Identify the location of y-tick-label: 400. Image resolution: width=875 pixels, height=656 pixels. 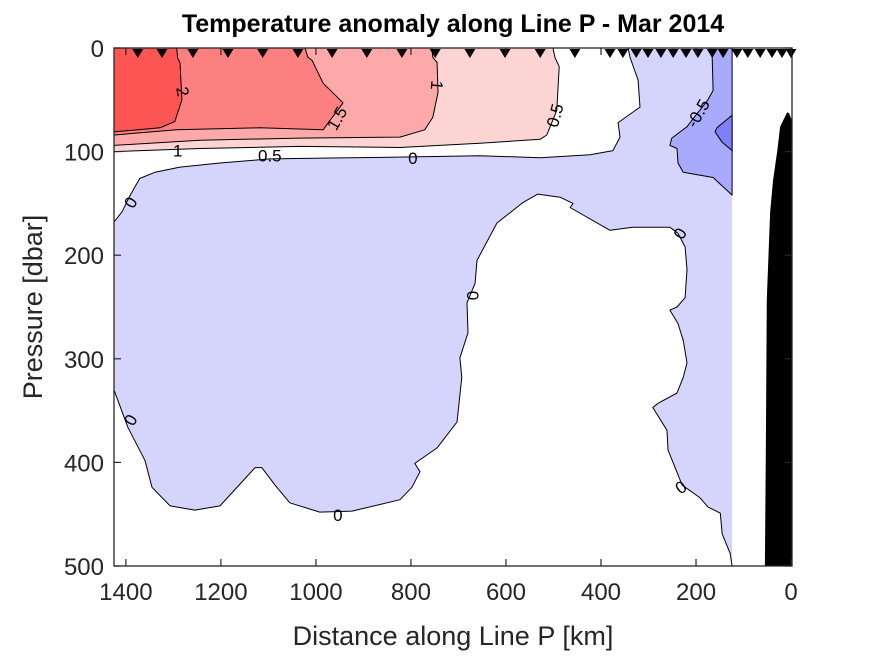
(84, 463).